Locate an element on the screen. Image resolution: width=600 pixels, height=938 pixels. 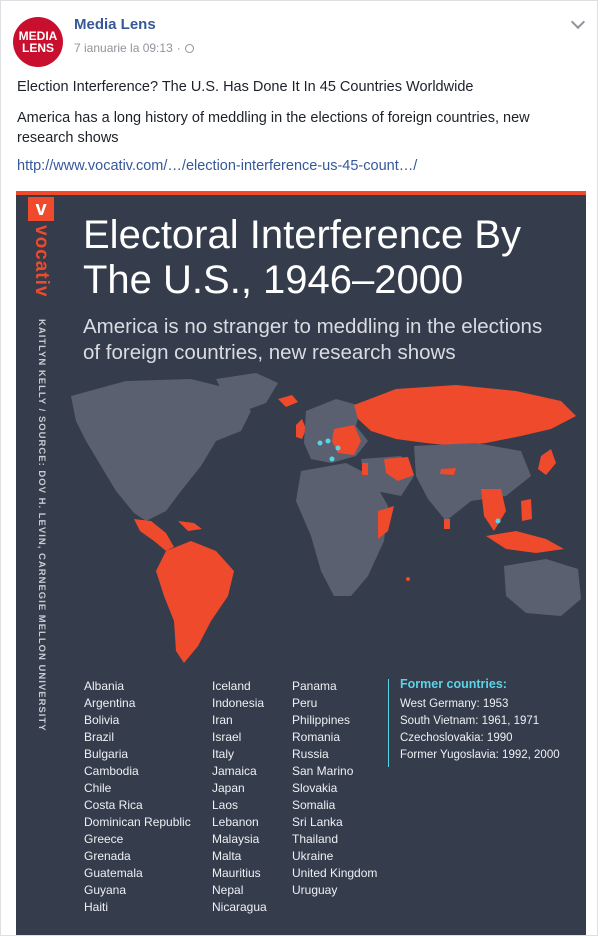
country-list-item: Somalia is located at coordinates (314, 805).